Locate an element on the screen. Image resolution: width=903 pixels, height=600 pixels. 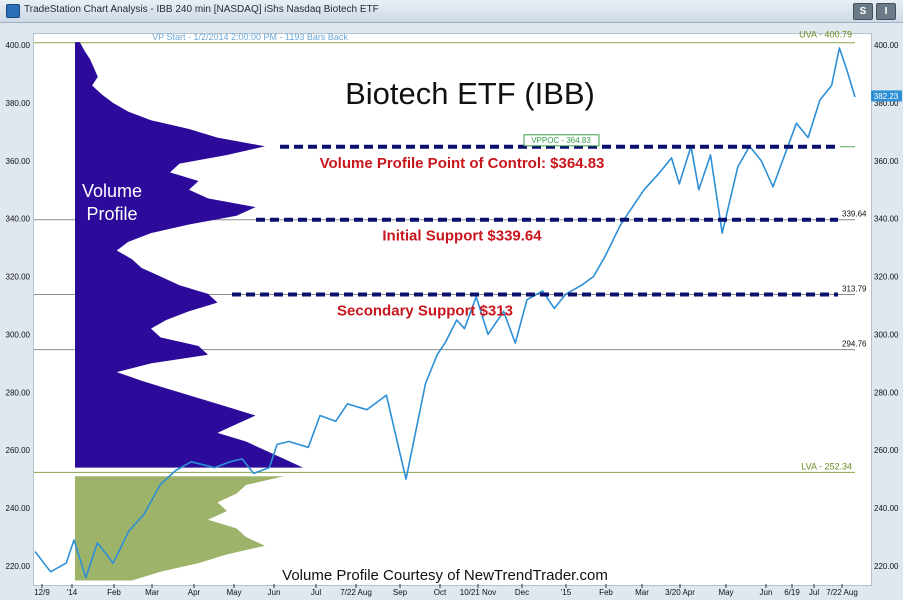
y-tick-left: 340.00 is located at coordinates (18, 219).